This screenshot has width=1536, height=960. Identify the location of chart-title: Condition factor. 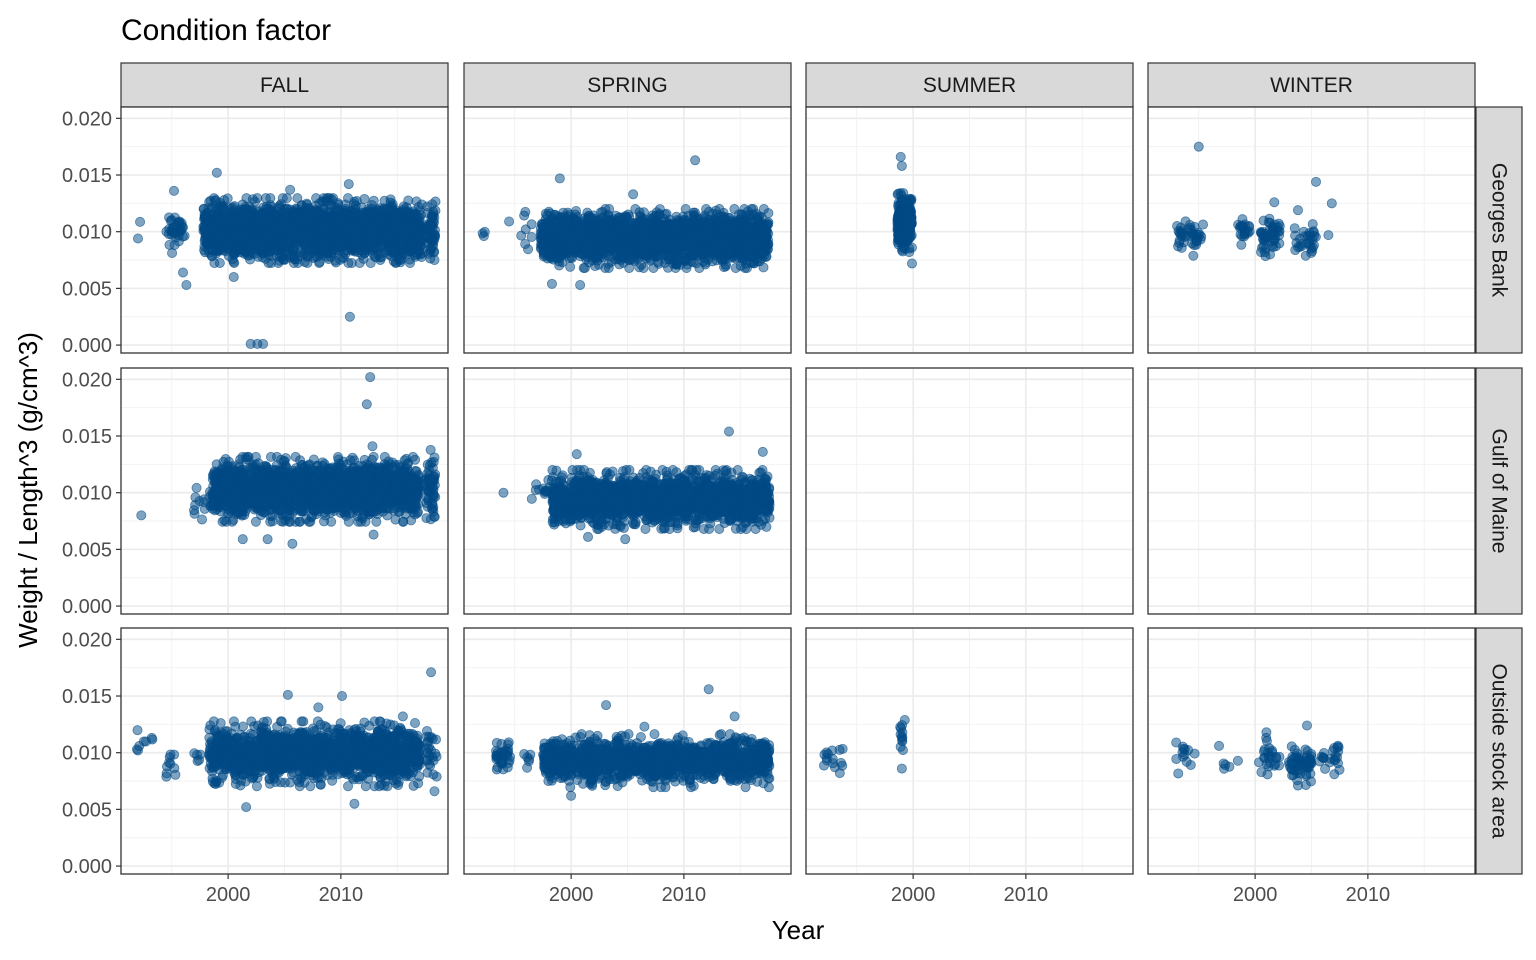
(226, 30).